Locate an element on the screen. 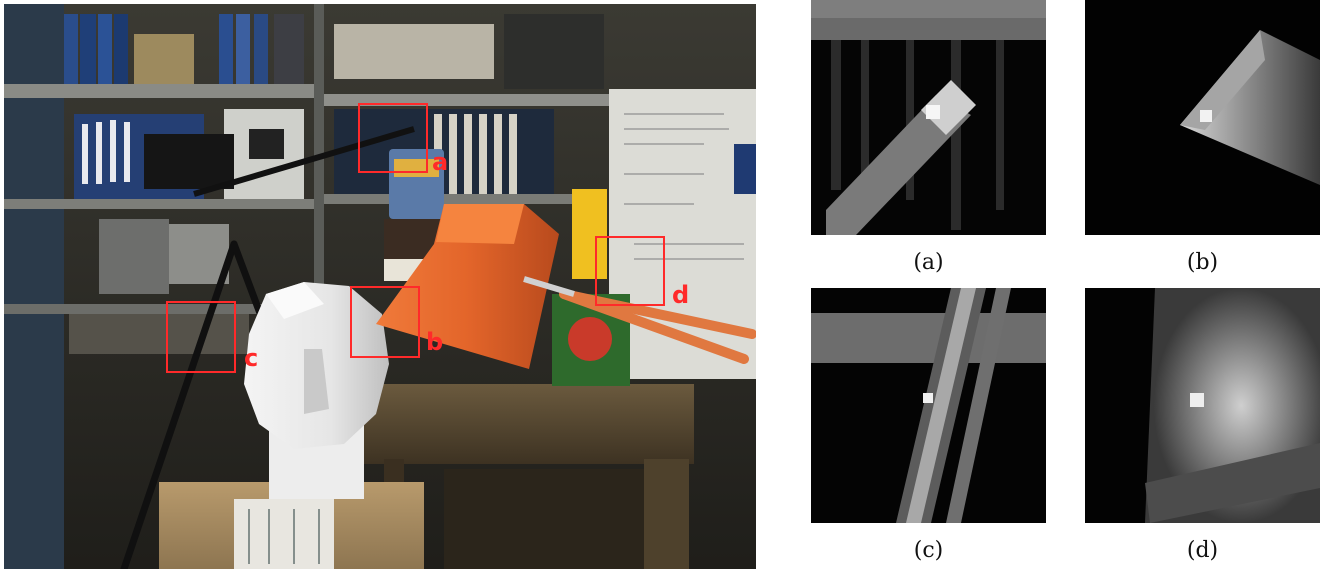 The width and height of the screenshot is (1330, 573). zoom-image-c is located at coordinates (928, 405).